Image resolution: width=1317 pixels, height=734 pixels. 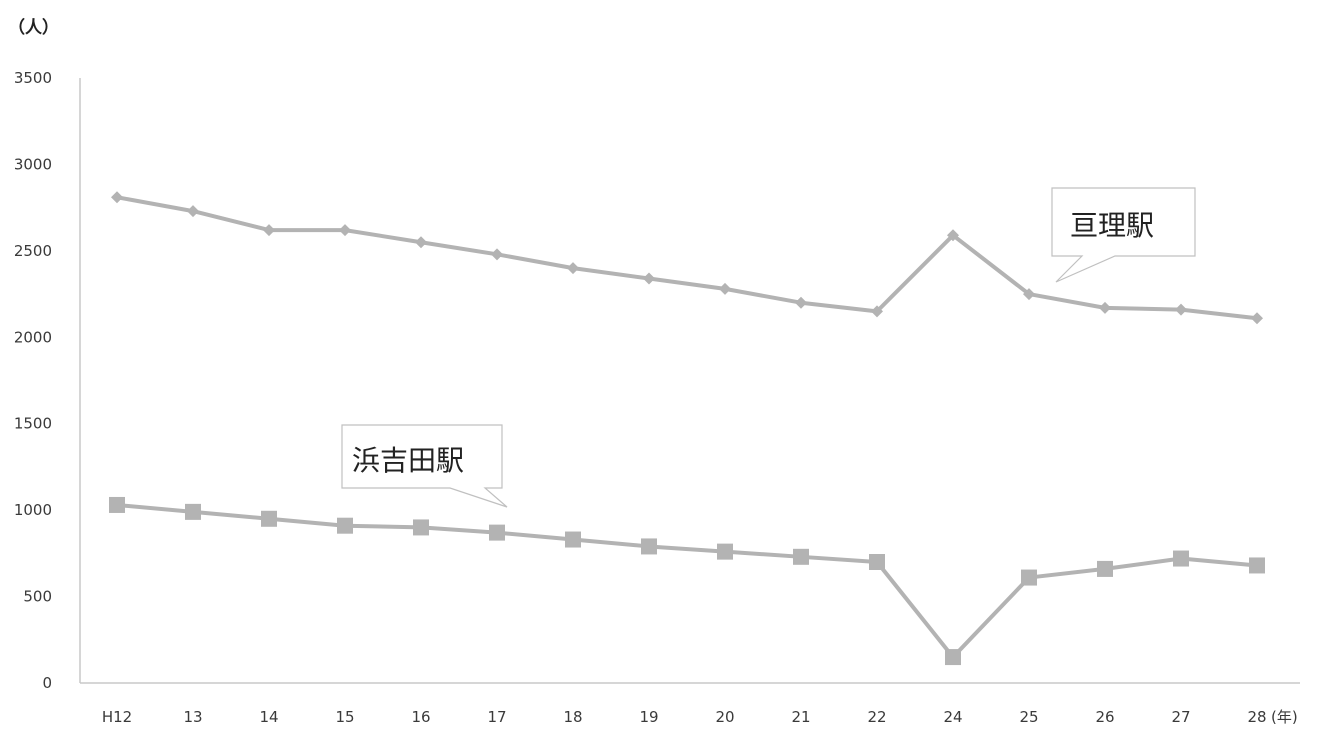 What do you see at coordinates (33, 424) in the screenshot?
I see `y-tick-label: 1500` at bounding box center [33, 424].